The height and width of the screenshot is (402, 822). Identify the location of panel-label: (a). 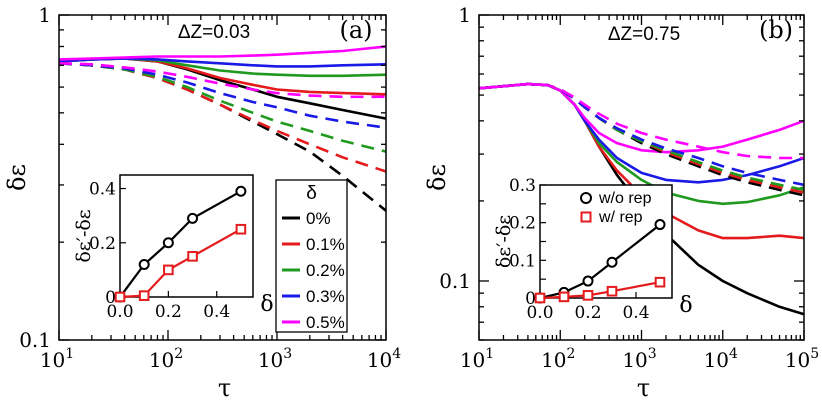
(355, 30).